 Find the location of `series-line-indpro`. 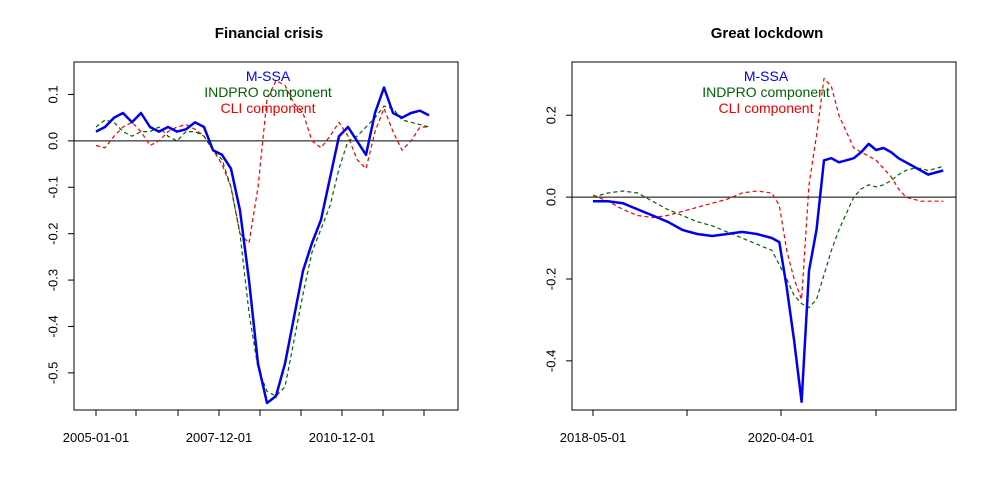

series-line-indpro is located at coordinates (768, 237).